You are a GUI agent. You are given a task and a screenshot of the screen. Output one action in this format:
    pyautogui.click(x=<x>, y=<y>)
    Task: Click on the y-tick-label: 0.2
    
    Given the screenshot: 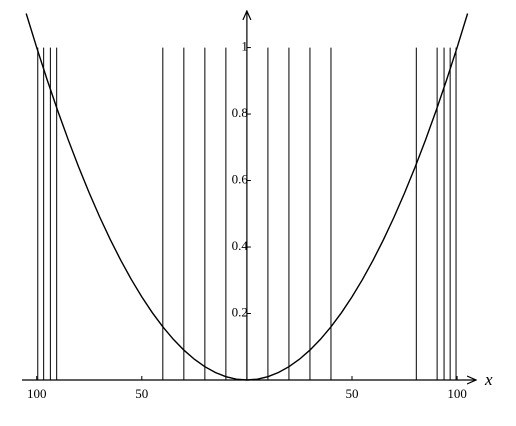 What is the action you would take?
    pyautogui.click(x=240, y=311)
    